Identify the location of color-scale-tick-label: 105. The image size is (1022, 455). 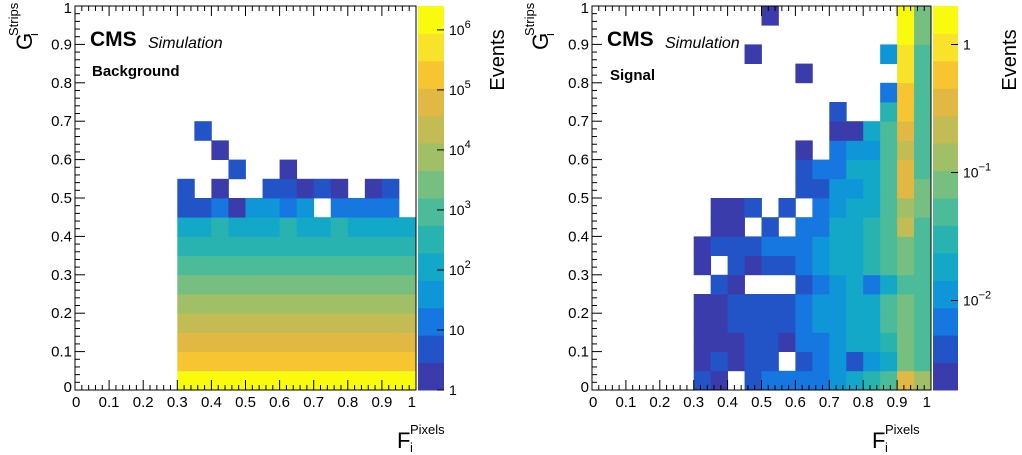
(460, 88).